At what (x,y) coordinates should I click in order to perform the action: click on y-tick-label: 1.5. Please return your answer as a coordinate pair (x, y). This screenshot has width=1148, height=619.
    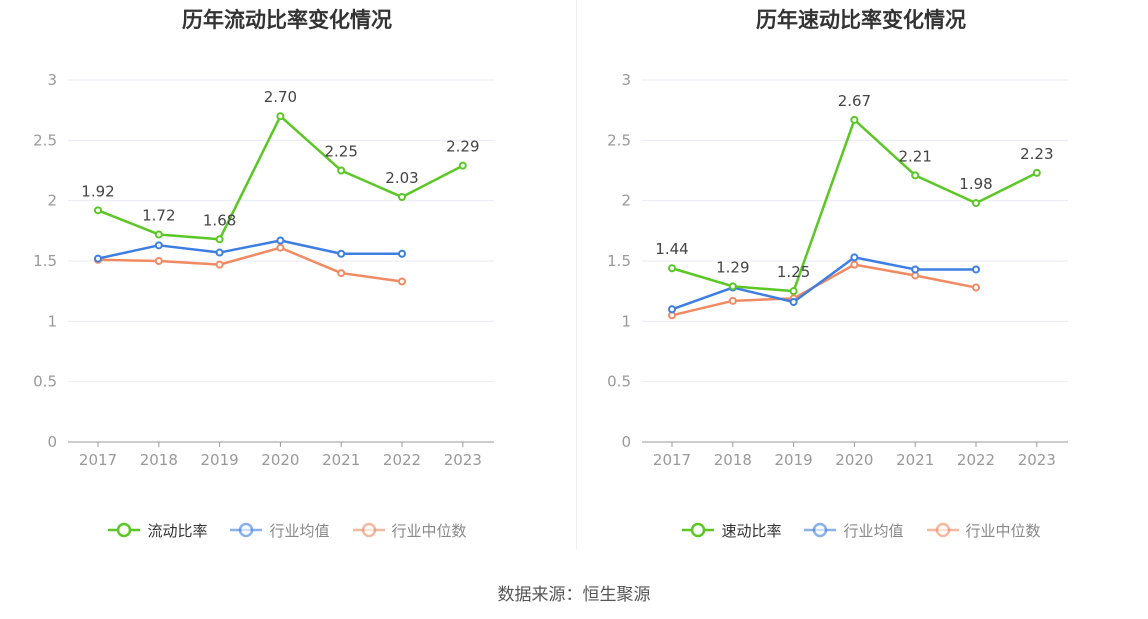
    Looking at the image, I should click on (45, 261).